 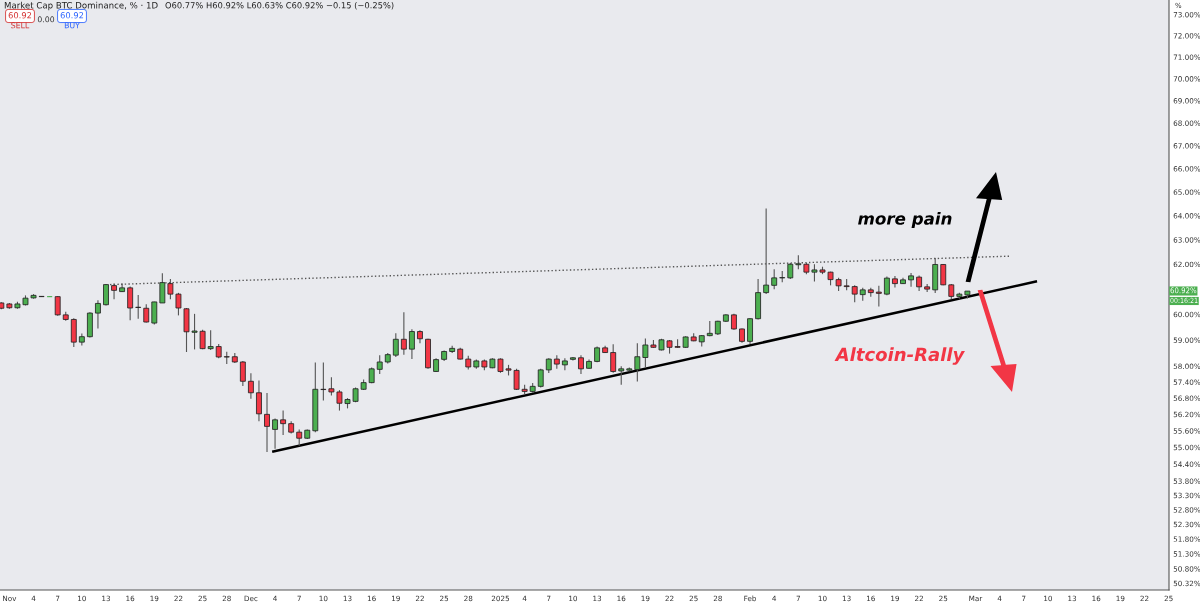 What do you see at coordinates (905, 220) in the screenshot?
I see `annotation: more pain` at bounding box center [905, 220].